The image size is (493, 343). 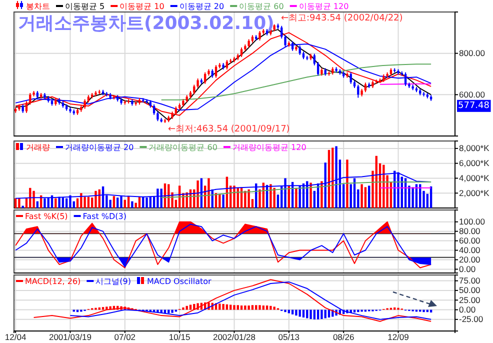 I want to click on legend-label: 봉차트, so click(x=38, y=6).